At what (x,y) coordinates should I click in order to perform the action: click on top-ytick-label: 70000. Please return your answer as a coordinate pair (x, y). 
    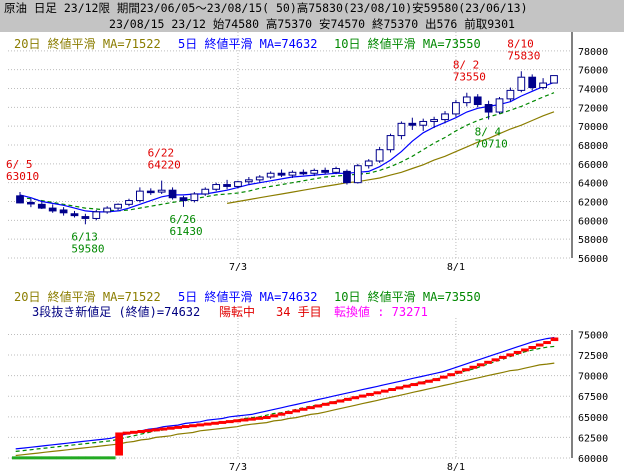
    Looking at the image, I should click on (593, 127).